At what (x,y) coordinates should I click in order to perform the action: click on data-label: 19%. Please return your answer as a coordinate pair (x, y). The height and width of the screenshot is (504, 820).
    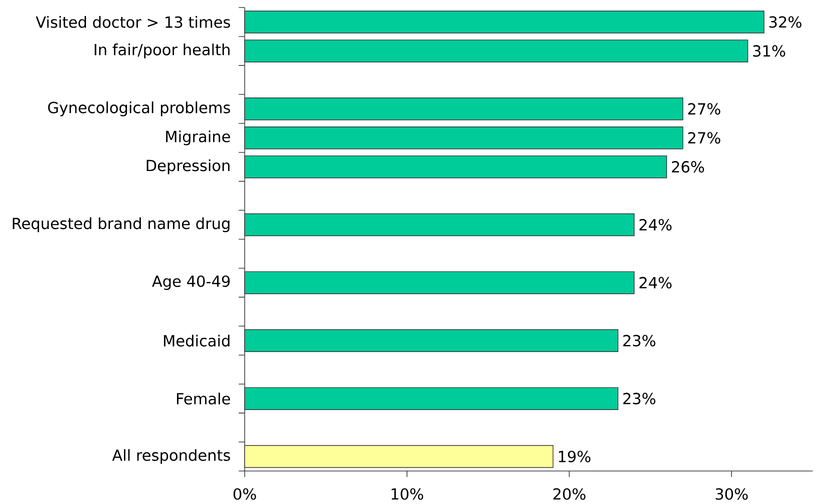
    Looking at the image, I should click on (574, 456).